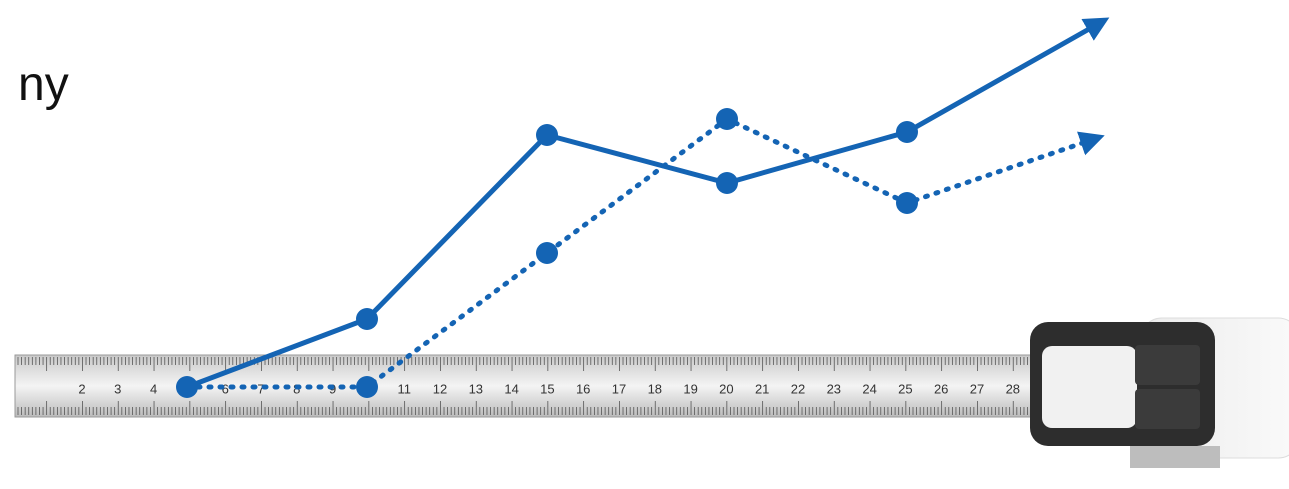 The height and width of the screenshot is (489, 1289). Describe the element at coordinates (869, 388) in the screenshot. I see `ruler-label: 24` at that location.